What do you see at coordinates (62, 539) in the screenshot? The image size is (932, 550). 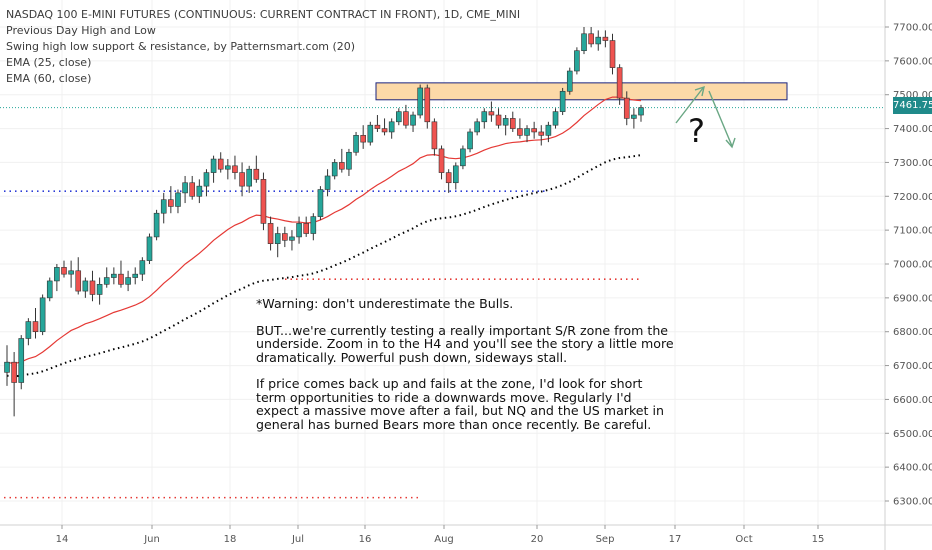 I see `x-tick-label: 14` at bounding box center [62, 539].